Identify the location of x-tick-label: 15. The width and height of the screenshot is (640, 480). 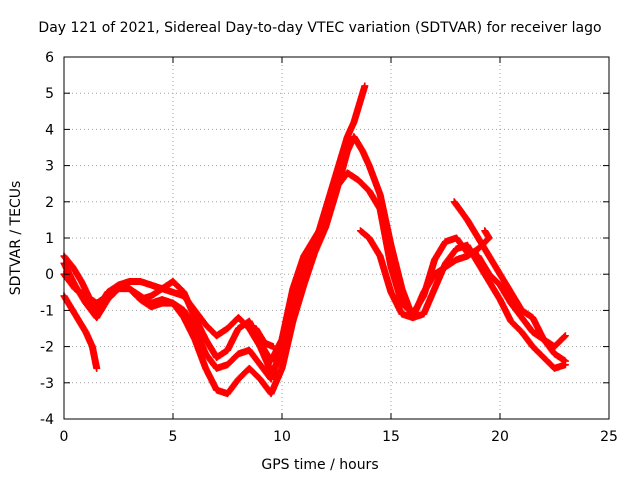
(391, 437).